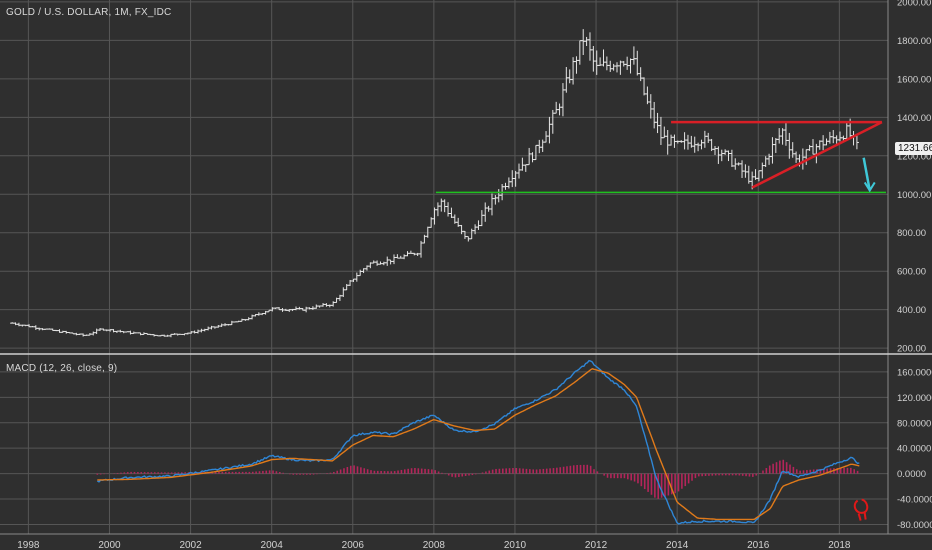 Image resolution: width=932 pixels, height=550 pixels. What do you see at coordinates (911, 310) in the screenshot?
I see `price-tick-label: 400.00` at bounding box center [911, 310].